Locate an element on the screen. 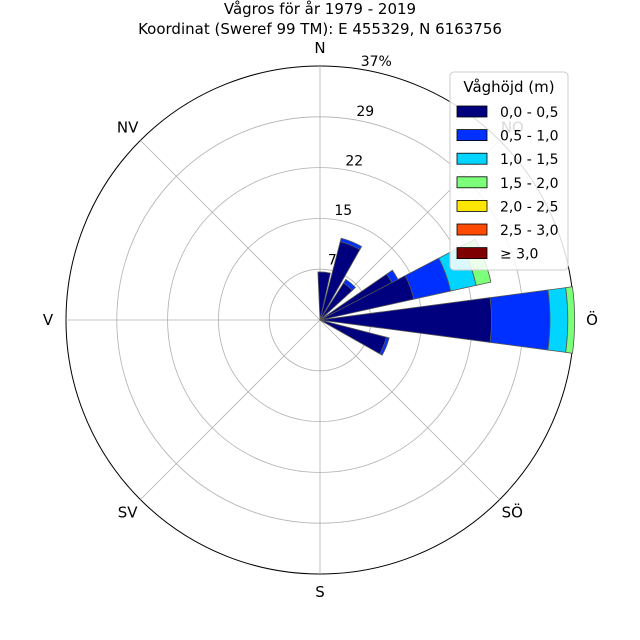 This screenshot has width=640, height=640. legend-label: 2,5 - 3,0 is located at coordinates (529, 231).